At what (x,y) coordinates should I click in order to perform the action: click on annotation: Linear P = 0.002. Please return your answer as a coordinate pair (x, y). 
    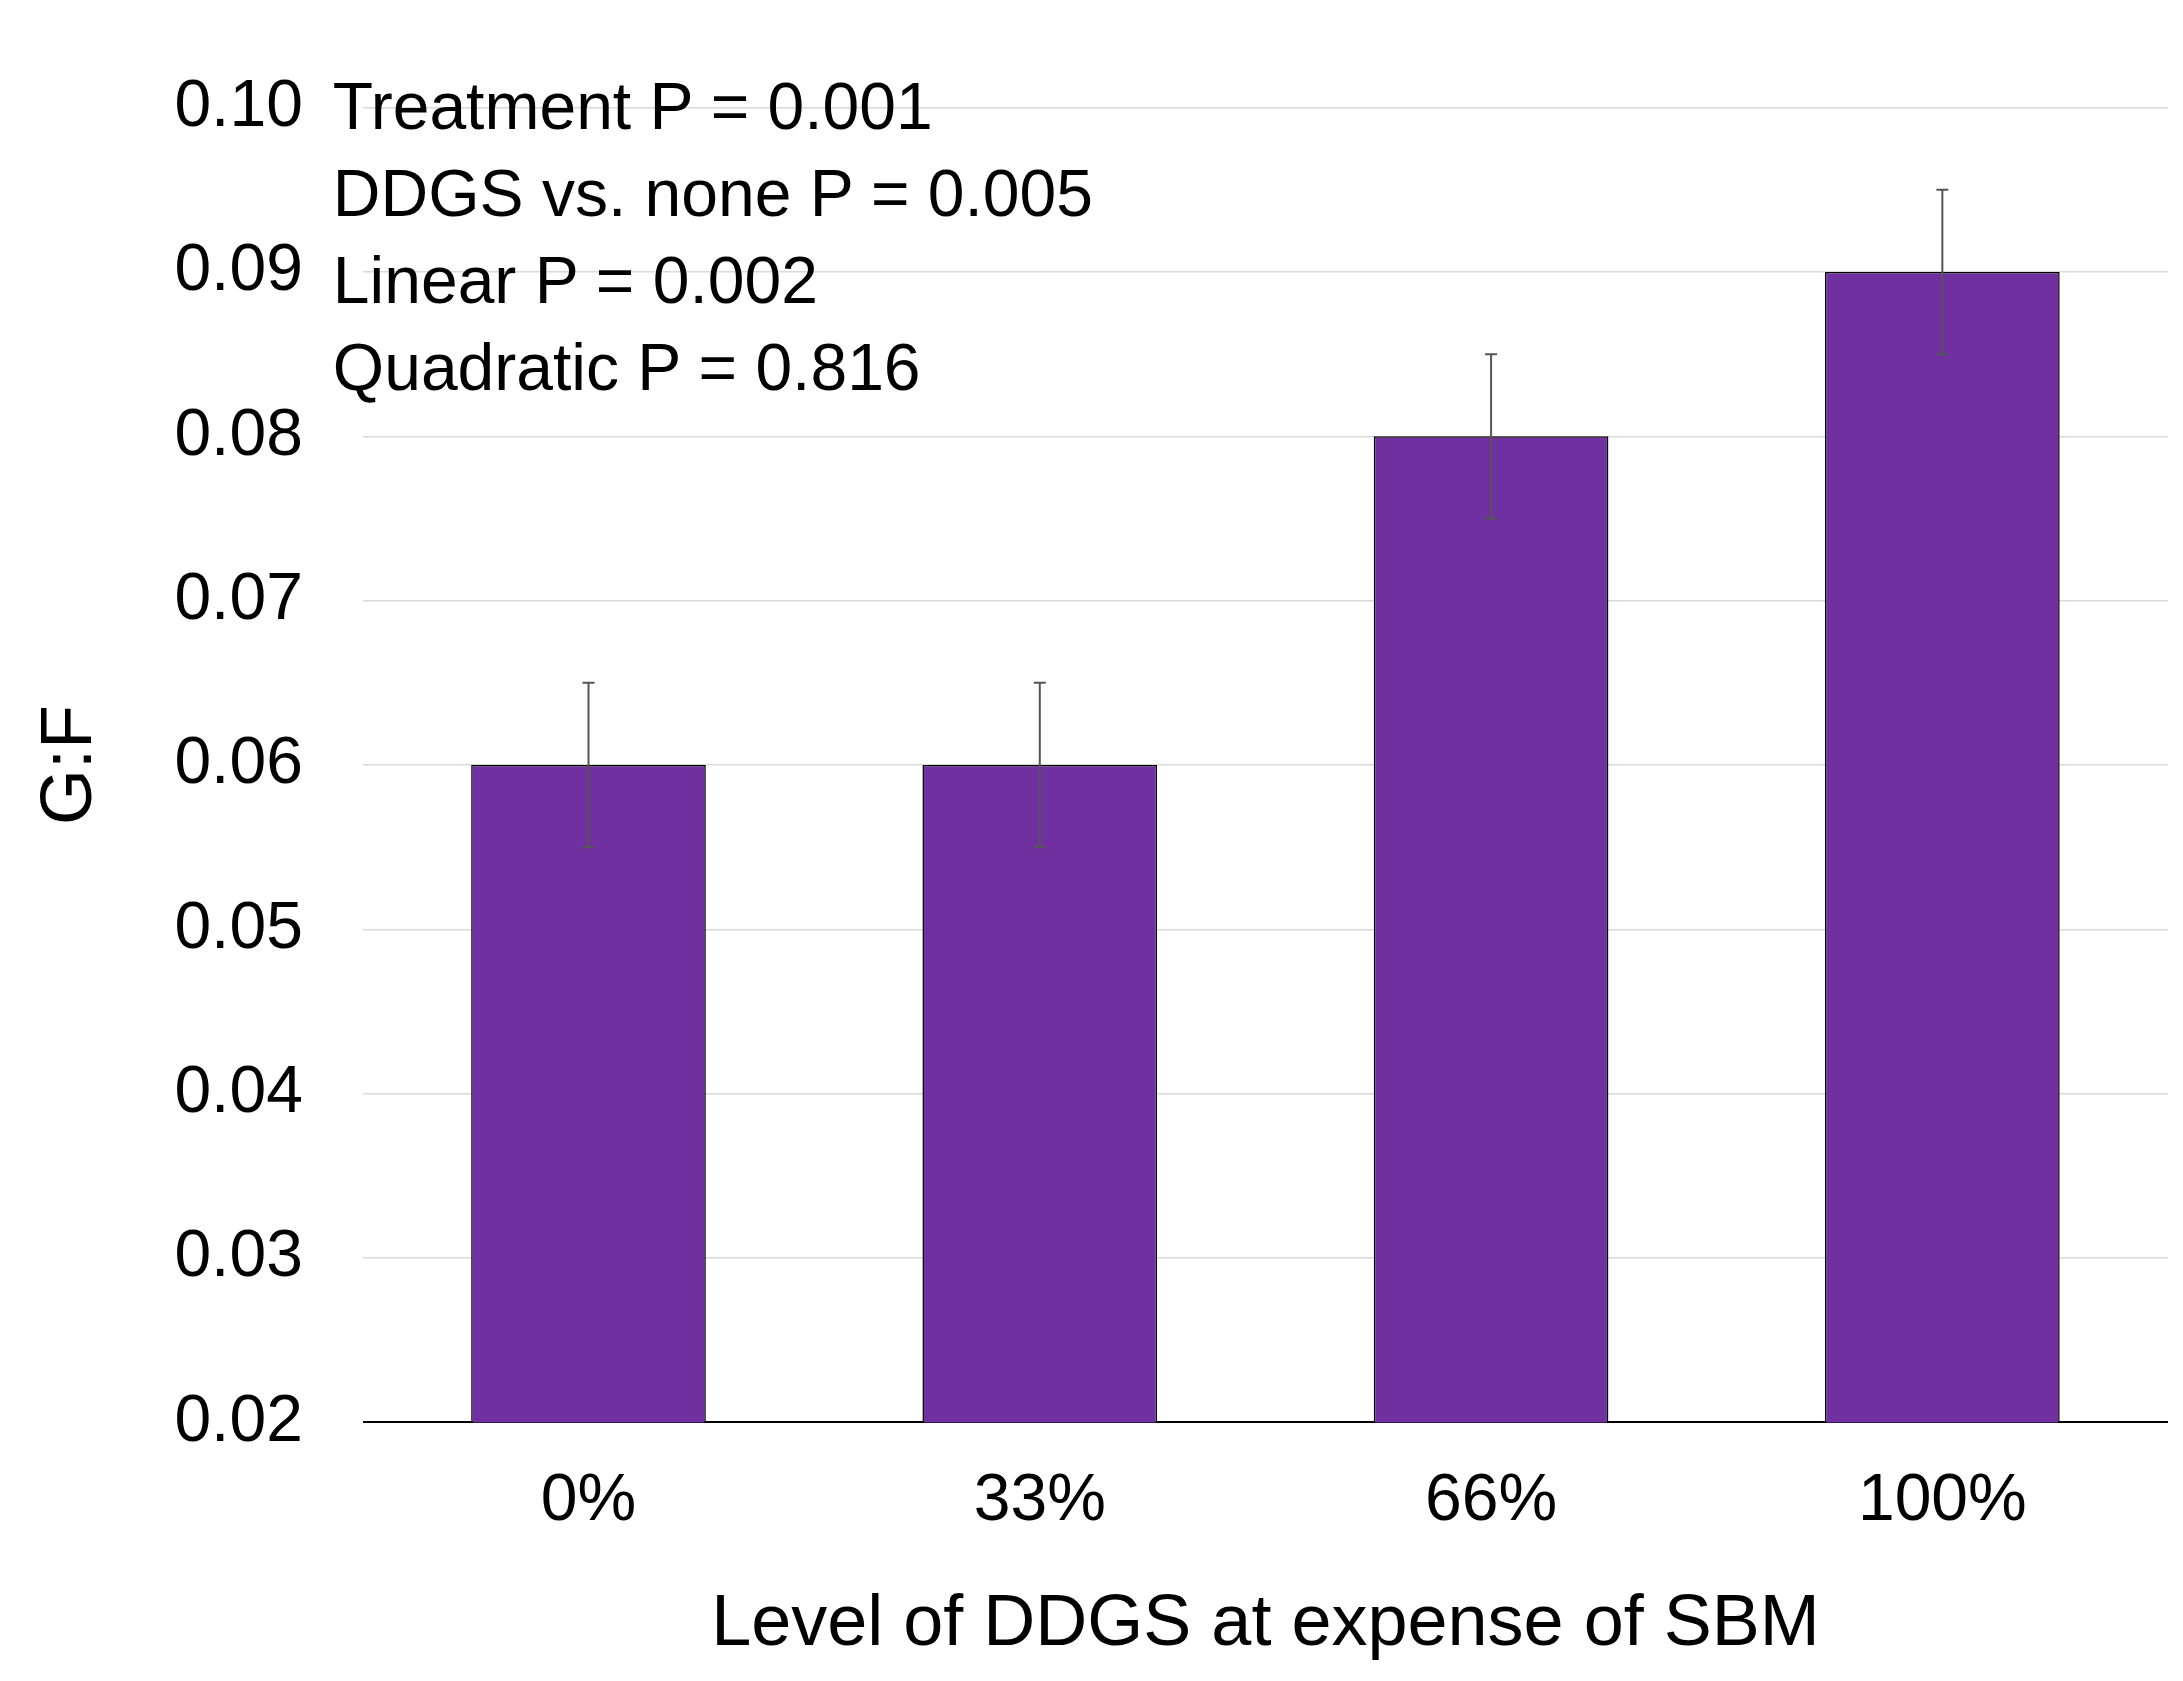
    Looking at the image, I should click on (575, 279).